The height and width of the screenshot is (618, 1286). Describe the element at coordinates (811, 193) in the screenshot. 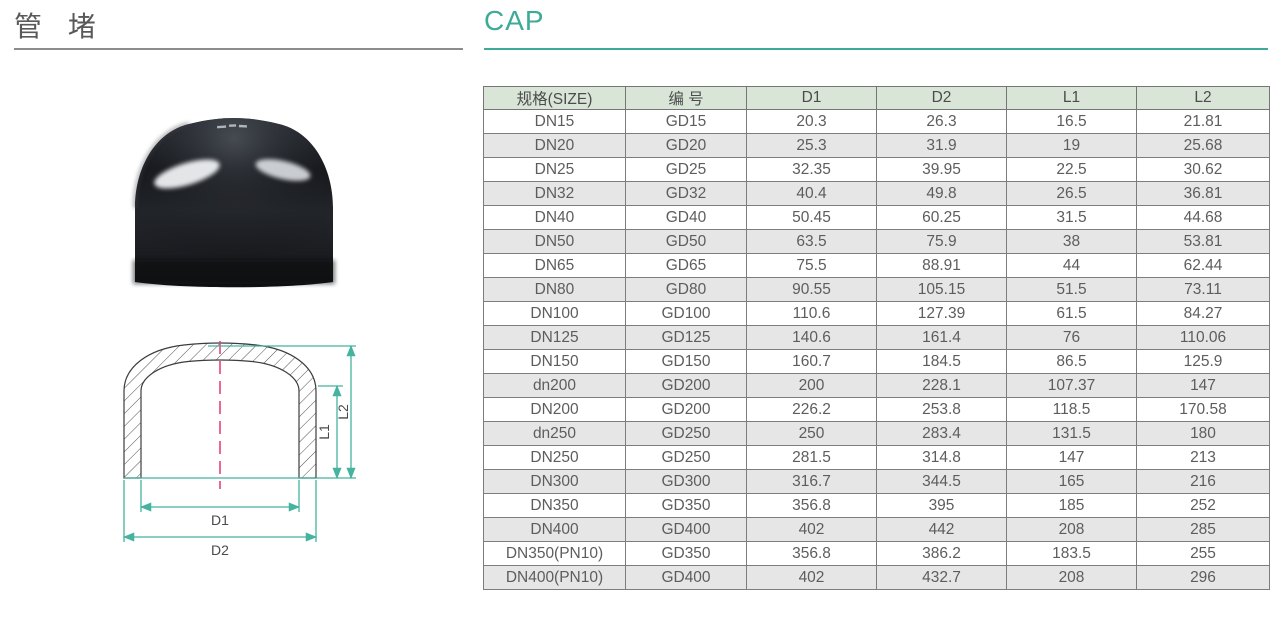

I see `table-cell: 40.4` at that location.